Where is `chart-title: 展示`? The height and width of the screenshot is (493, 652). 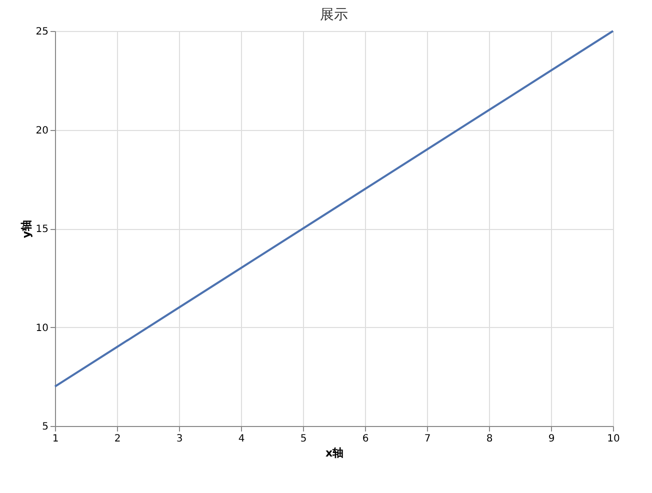
chart-title: 展示 is located at coordinates (334, 15).